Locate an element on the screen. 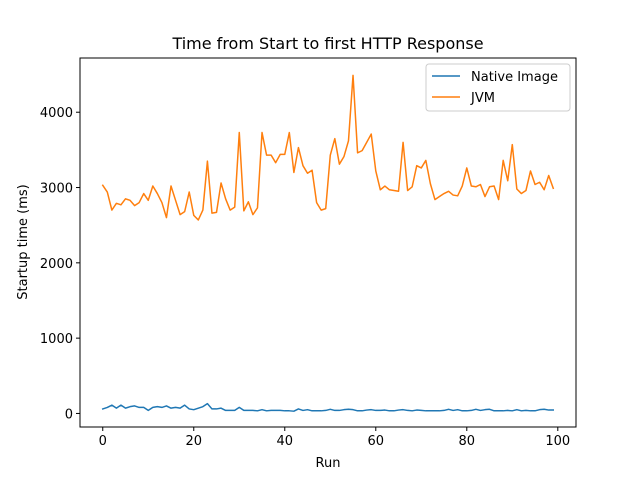 This screenshot has height=480, width=640. legend-label: Native Image is located at coordinates (514, 77).